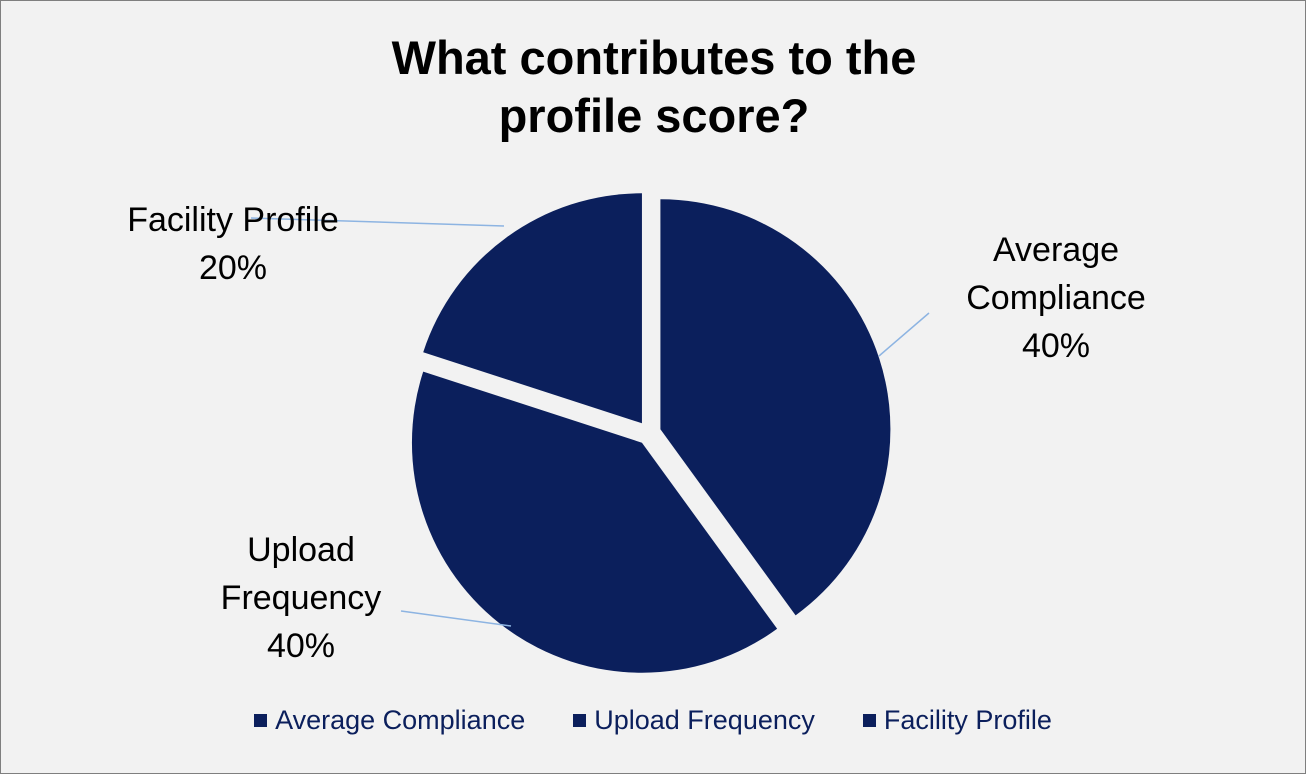  I want to click on data-label-category: Upload Frequency, so click(301, 574).